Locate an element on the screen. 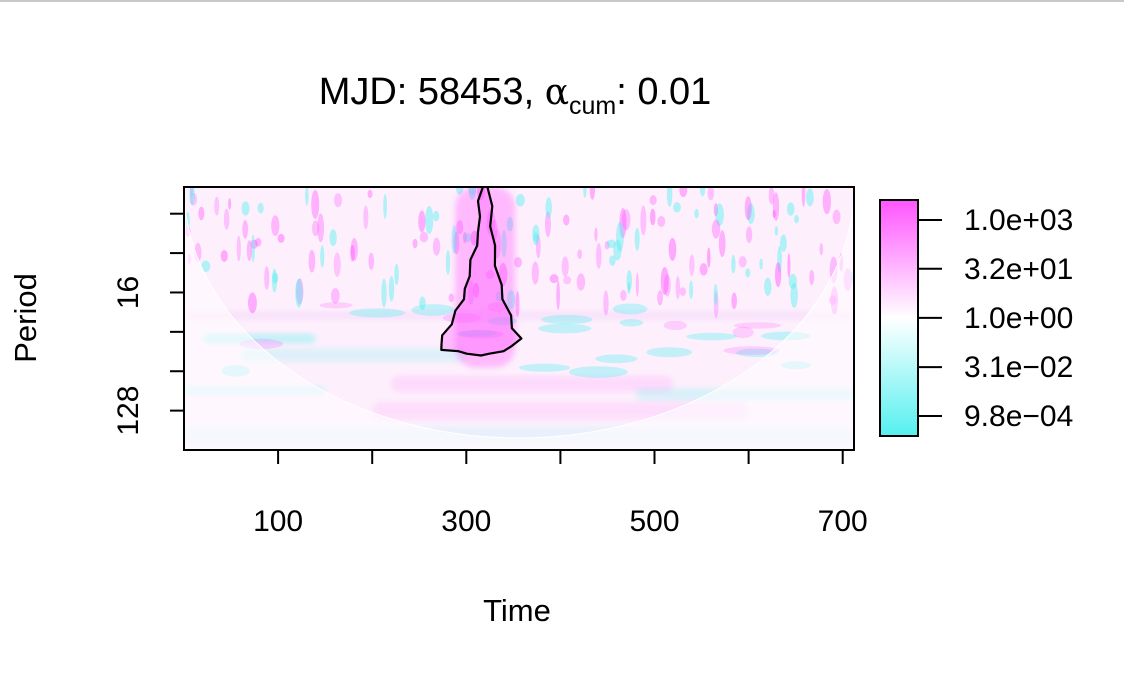  y-axis: 16 128 is located at coordinates (148, 324).